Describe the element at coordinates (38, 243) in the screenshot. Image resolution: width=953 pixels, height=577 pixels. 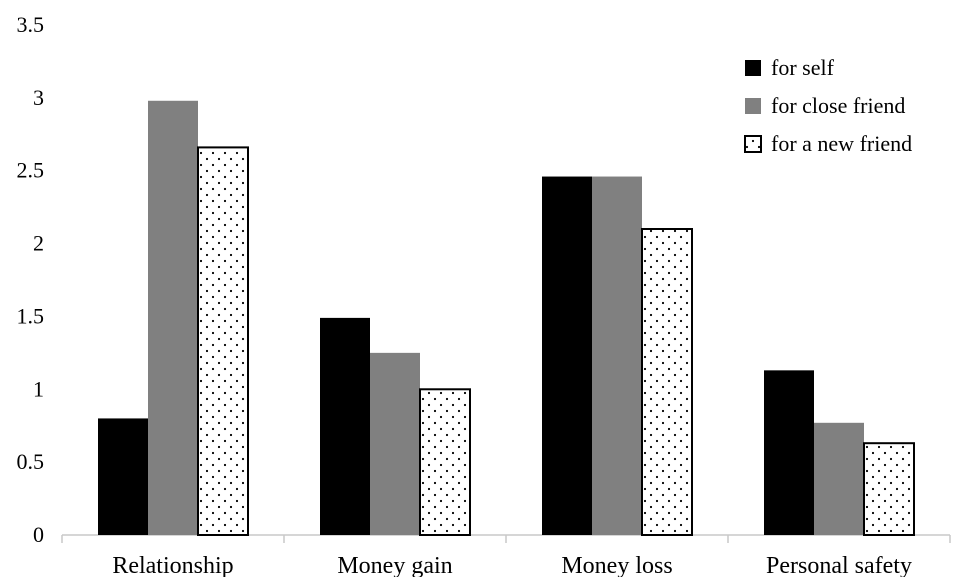
I see `y-tick-label: 2` at that location.